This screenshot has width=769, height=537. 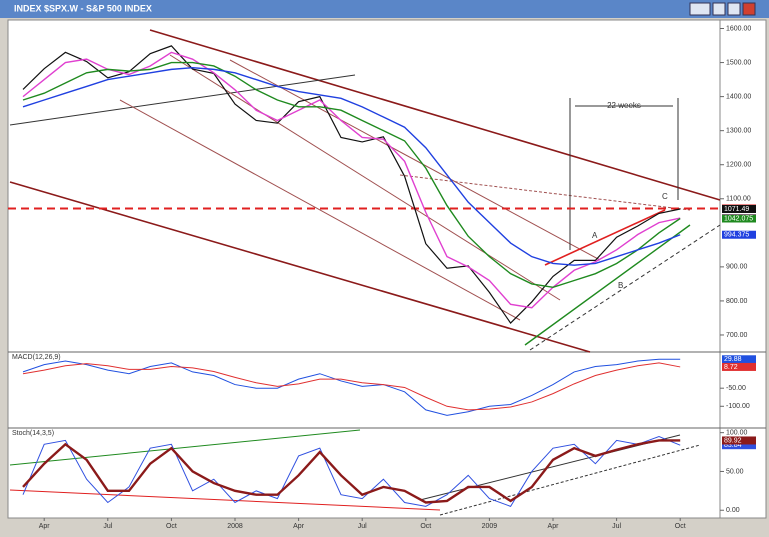 I want to click on y-tick-label: 1300.00, so click(x=738, y=131).